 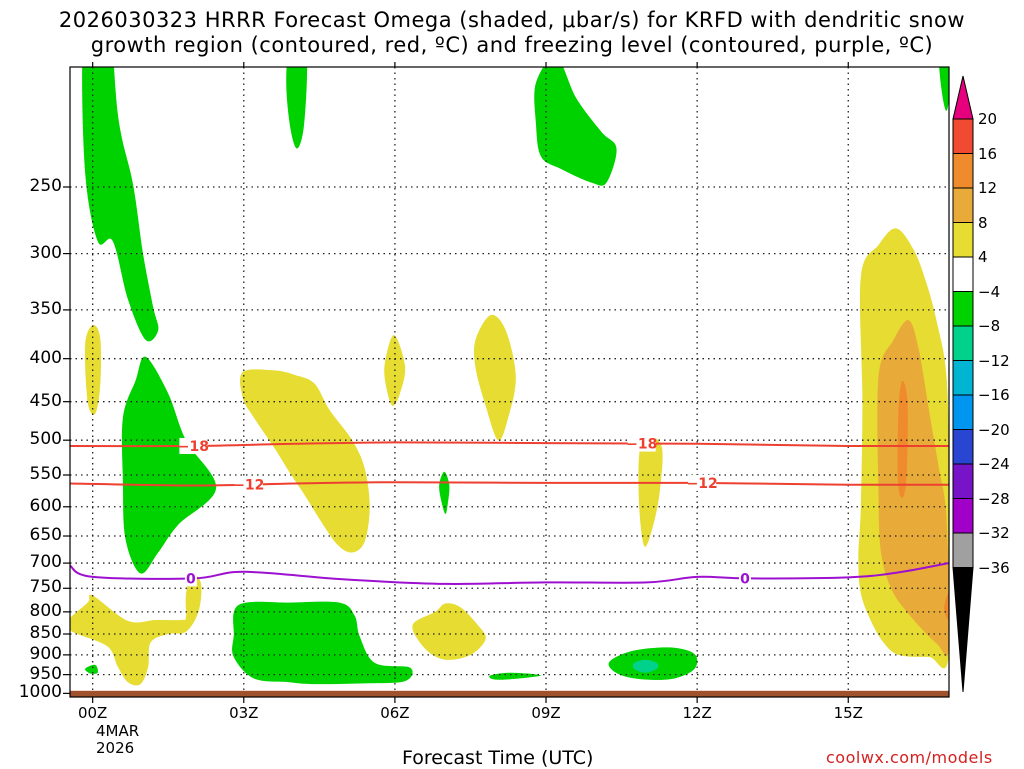 I want to click on colorbar-label: 8, so click(x=983, y=222).